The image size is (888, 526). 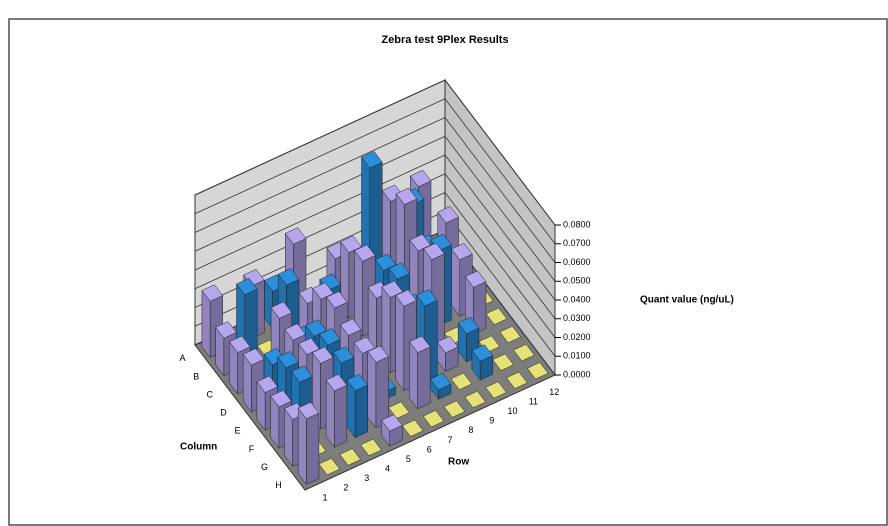 I want to click on column-tick-label: C, so click(x=209, y=394).